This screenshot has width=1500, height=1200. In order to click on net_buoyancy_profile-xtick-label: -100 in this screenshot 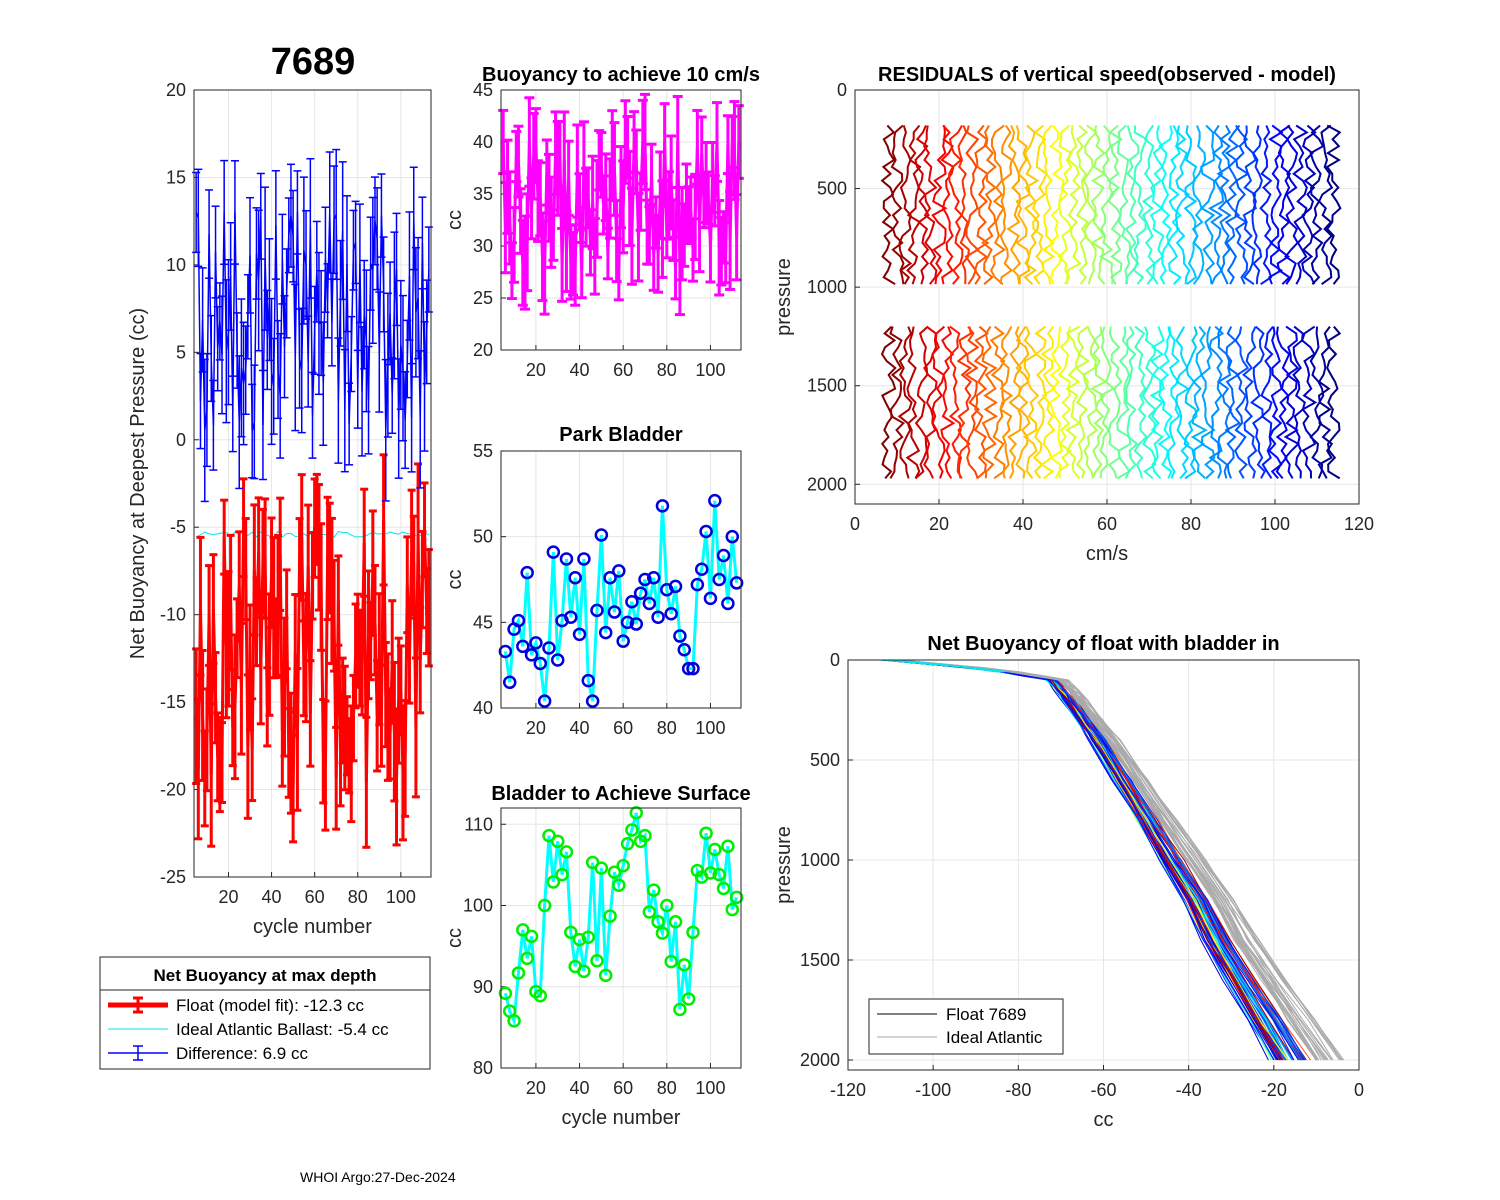, I will do `click(933, 1090)`.